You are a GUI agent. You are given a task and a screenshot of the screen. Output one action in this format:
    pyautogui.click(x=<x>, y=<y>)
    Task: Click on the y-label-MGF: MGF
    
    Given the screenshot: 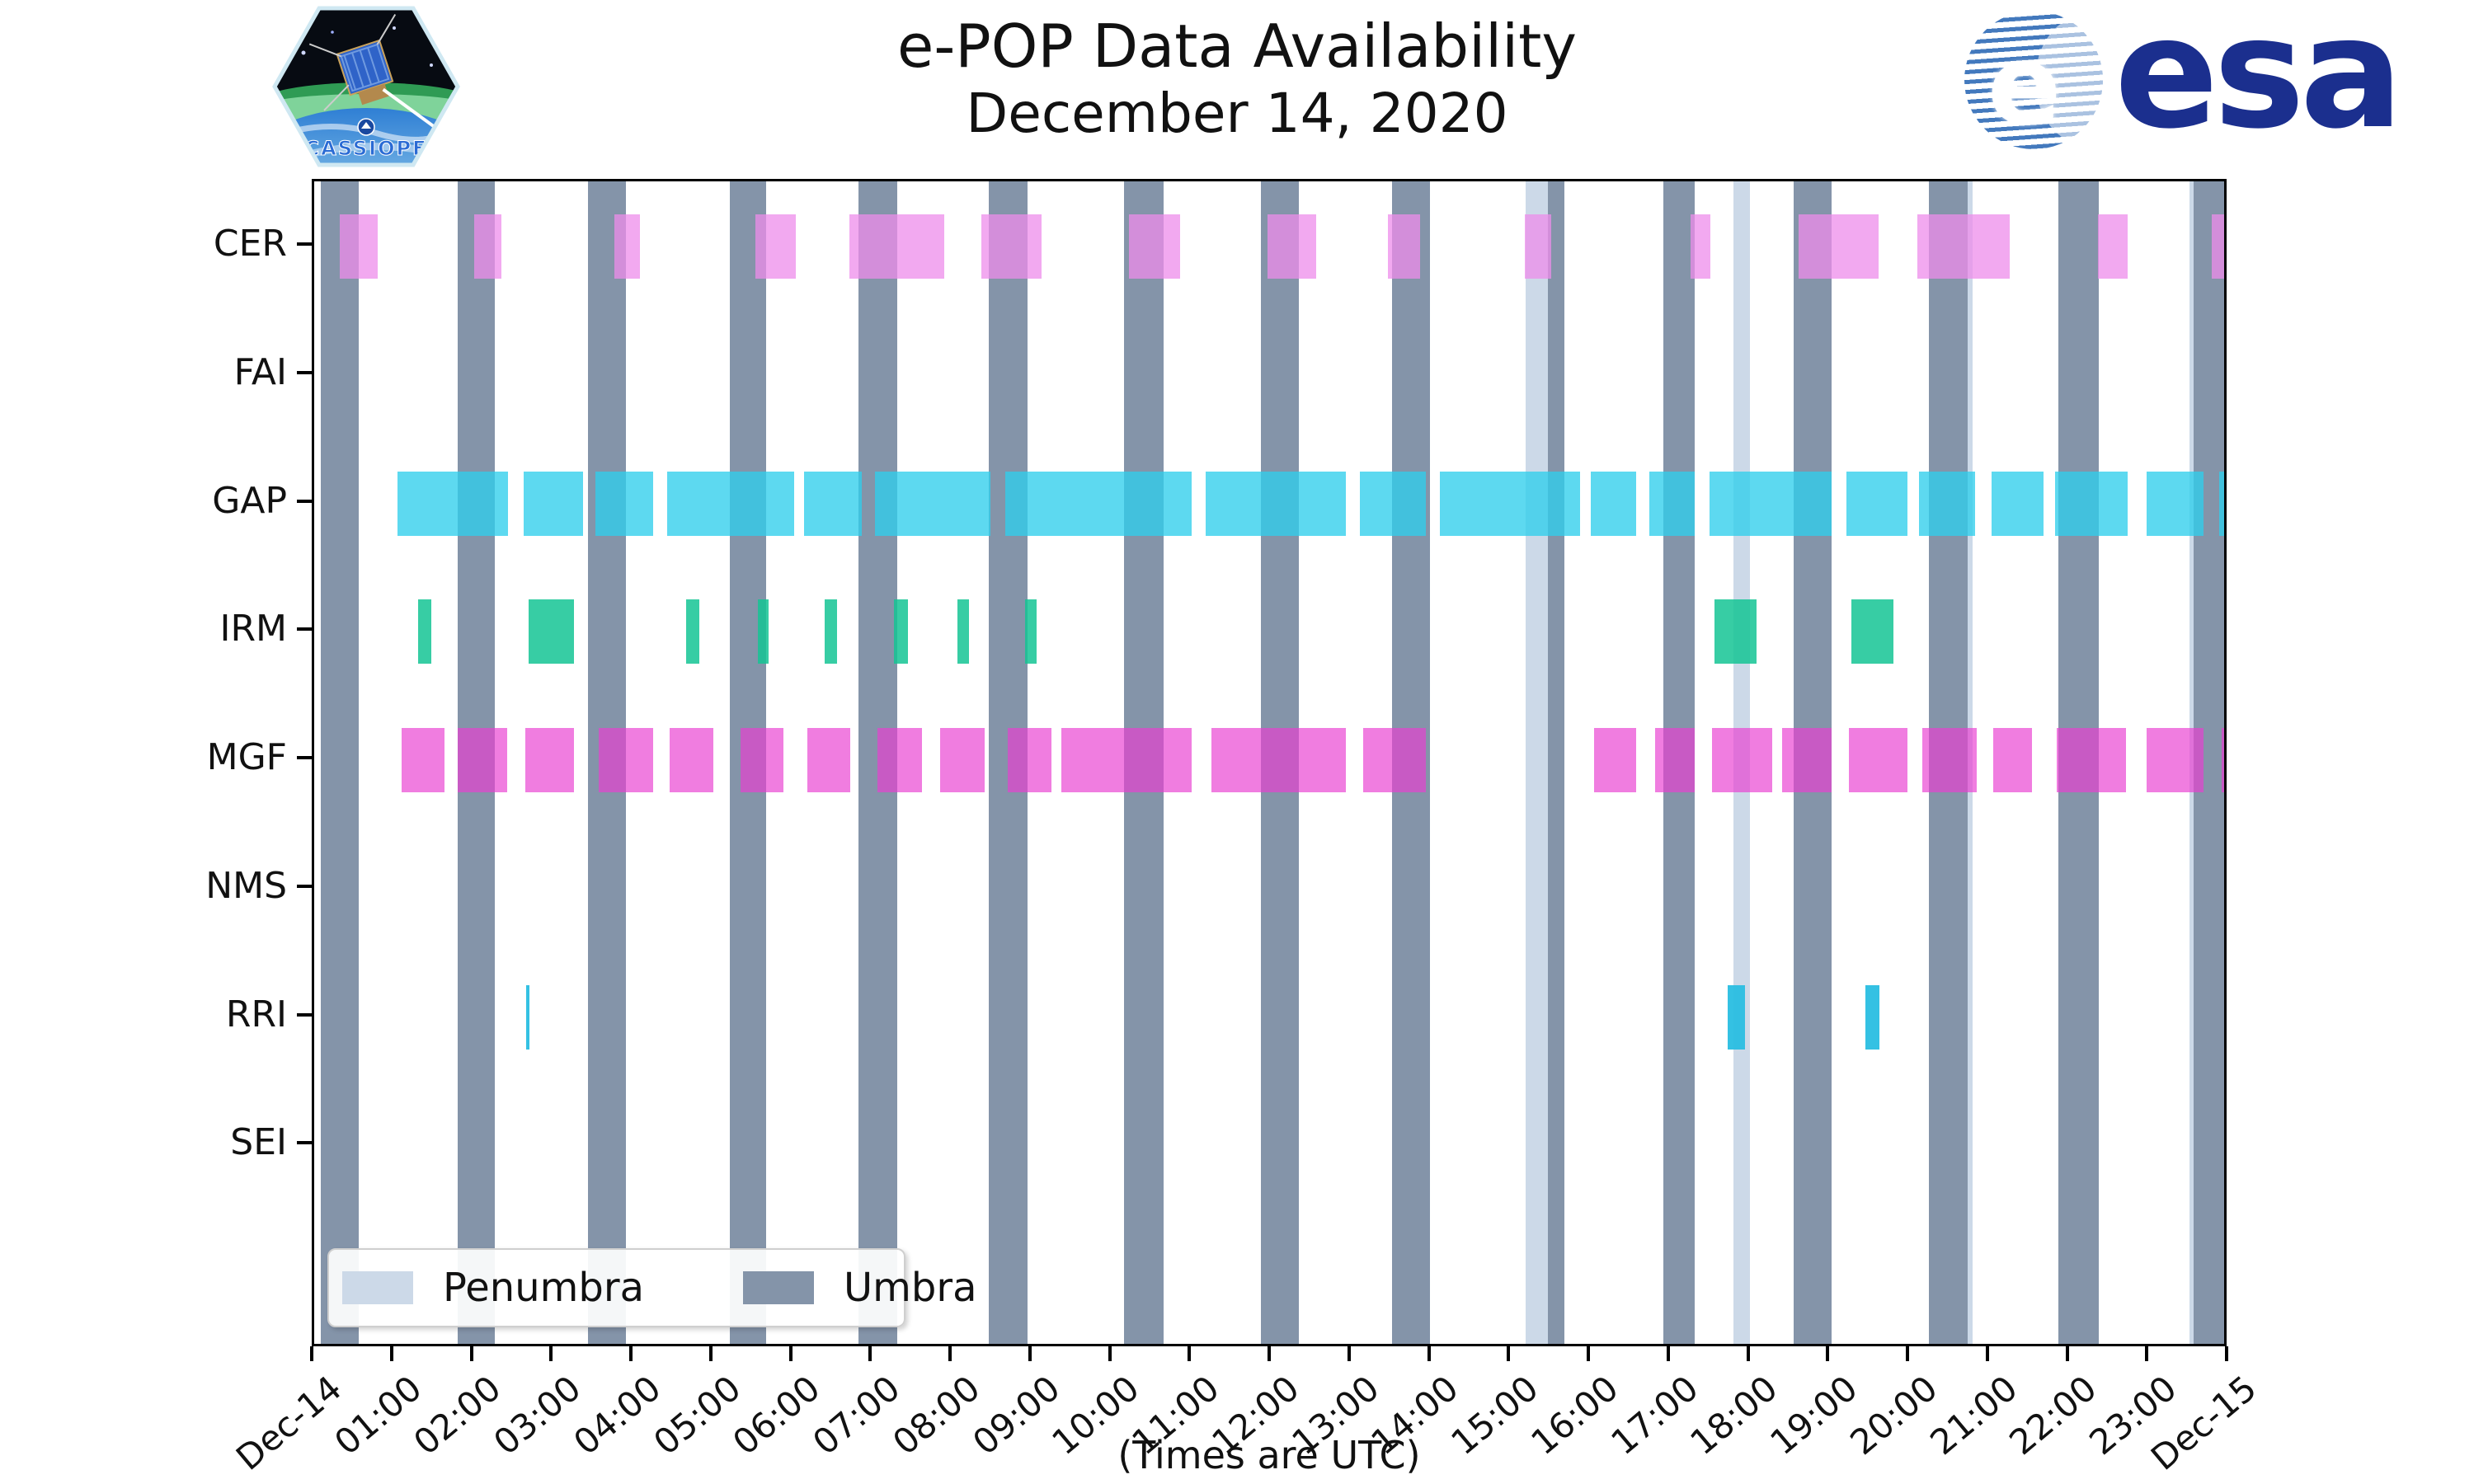 What is the action you would take?
    pyautogui.click(x=246, y=757)
    